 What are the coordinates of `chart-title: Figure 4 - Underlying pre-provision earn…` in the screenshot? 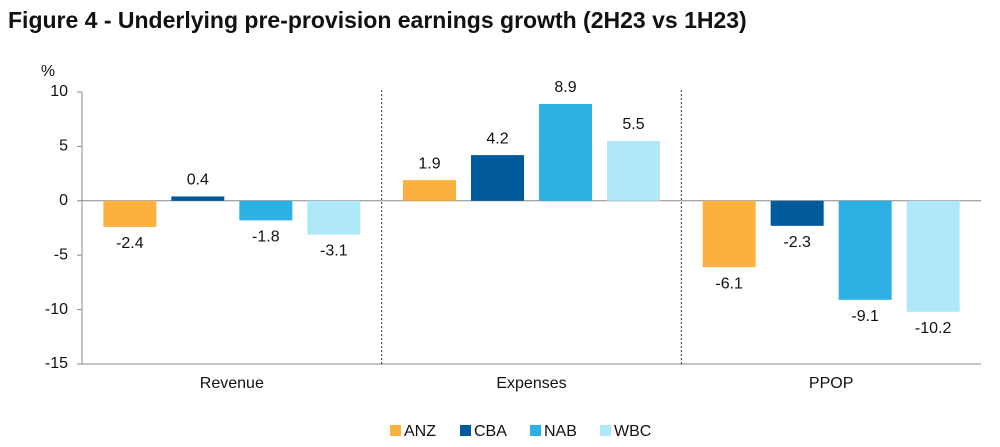 It's located at (377, 20).